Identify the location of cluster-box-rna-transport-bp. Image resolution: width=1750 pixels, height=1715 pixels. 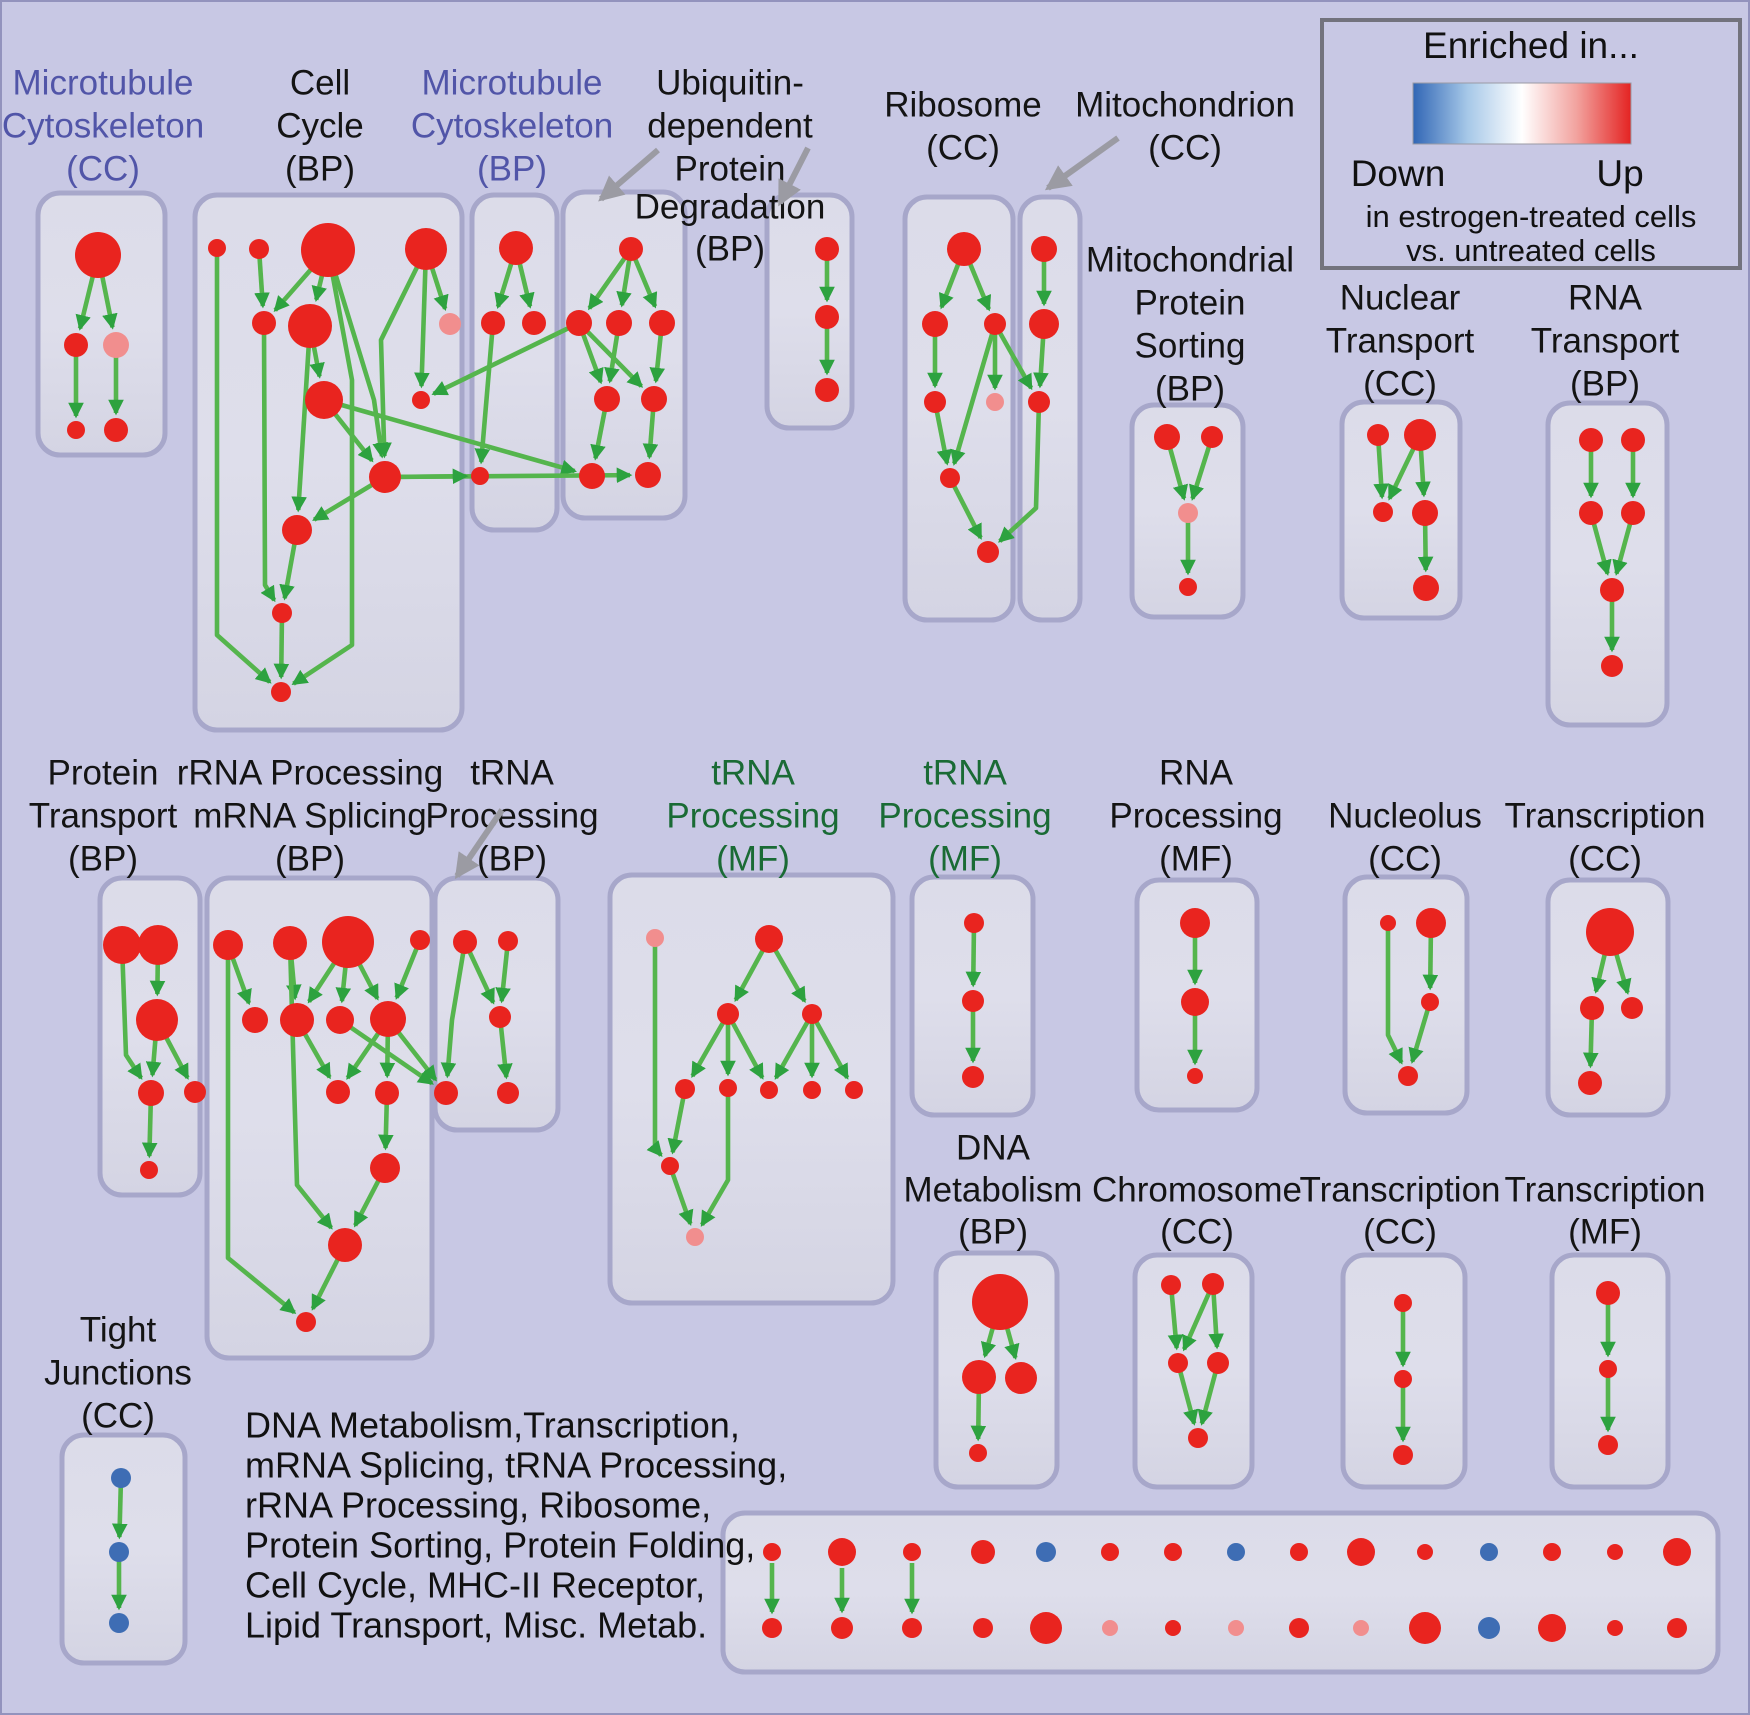
(1607, 564).